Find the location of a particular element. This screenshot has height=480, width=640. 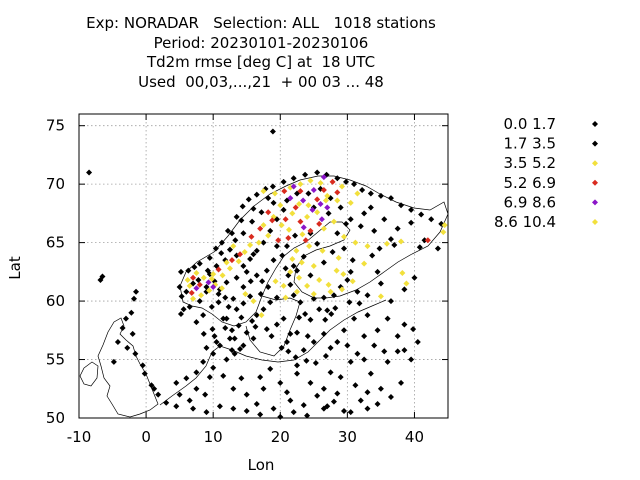

y-tick-label: 75 is located at coordinates (55, 126).